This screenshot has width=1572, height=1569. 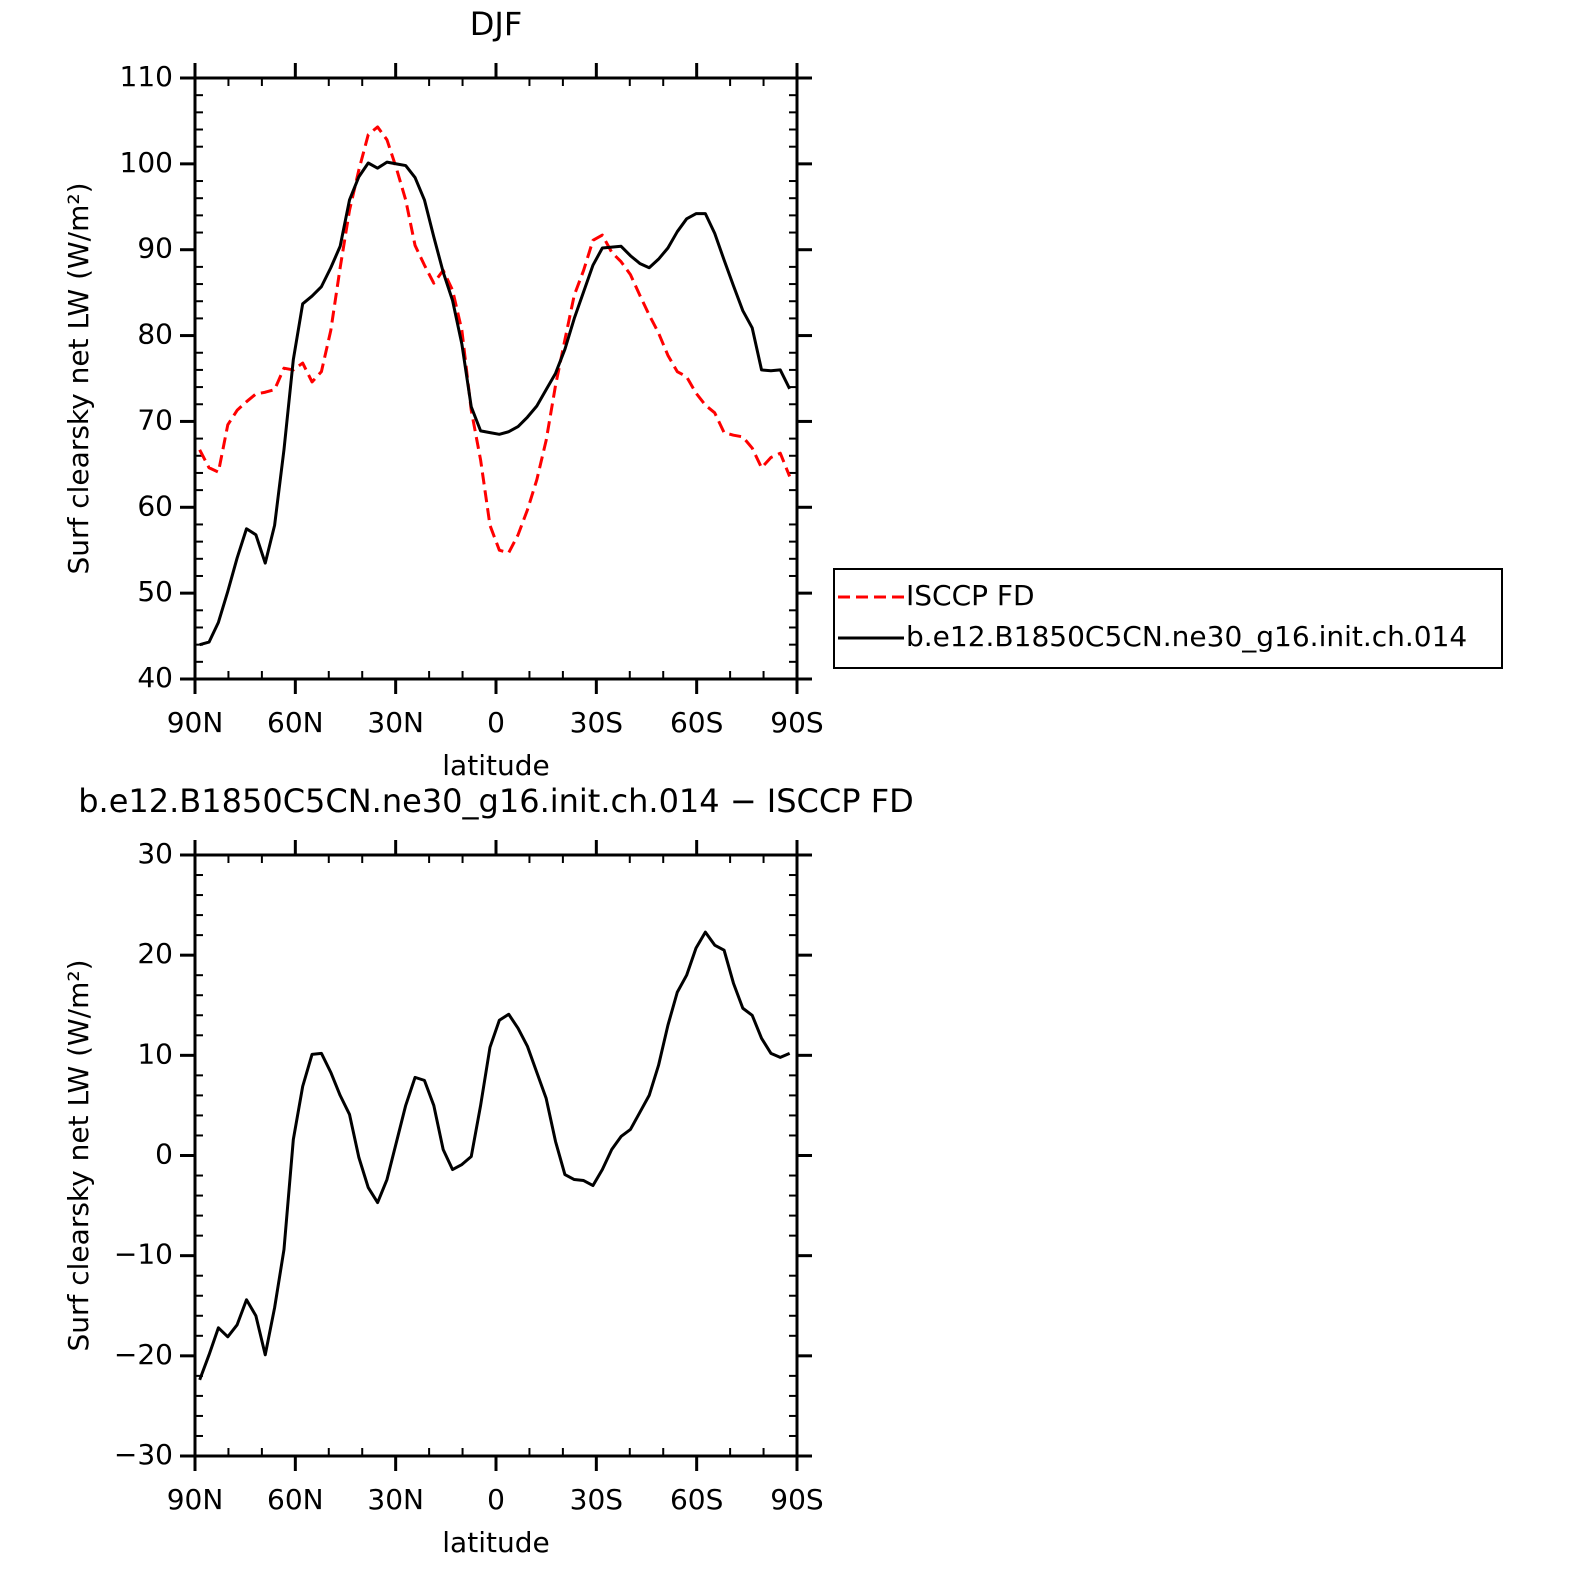 I want to click on y-tick-label: 110, so click(x=146, y=76).